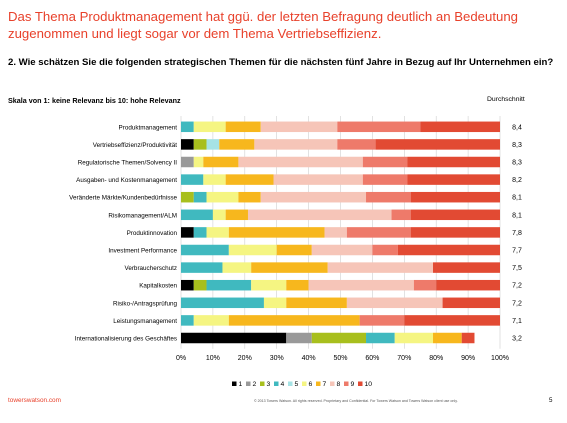 This screenshot has width=567, height=423. Describe the element at coordinates (340, 358) in the screenshot. I see `x-tick-label: 50%` at that location.